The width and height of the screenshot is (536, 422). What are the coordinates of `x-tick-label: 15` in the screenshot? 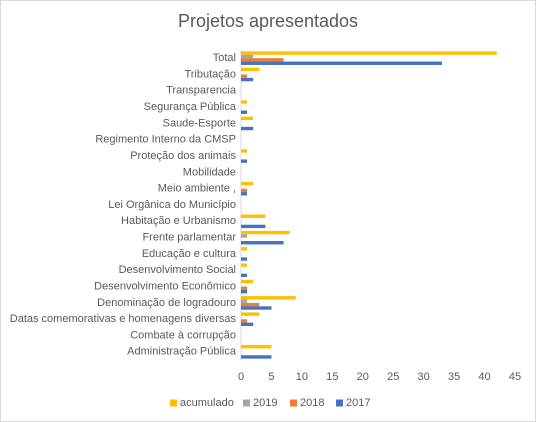 It's located at (332, 377).